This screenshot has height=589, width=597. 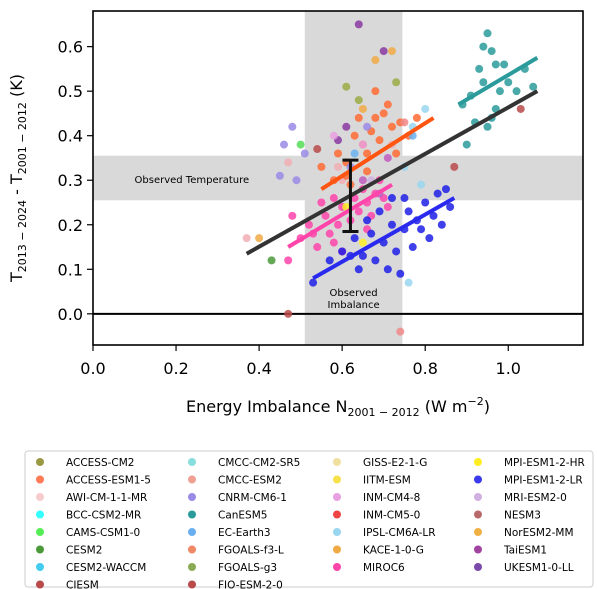 I want to click on x-axis-label-unit-end: ), so click(x=487, y=406).